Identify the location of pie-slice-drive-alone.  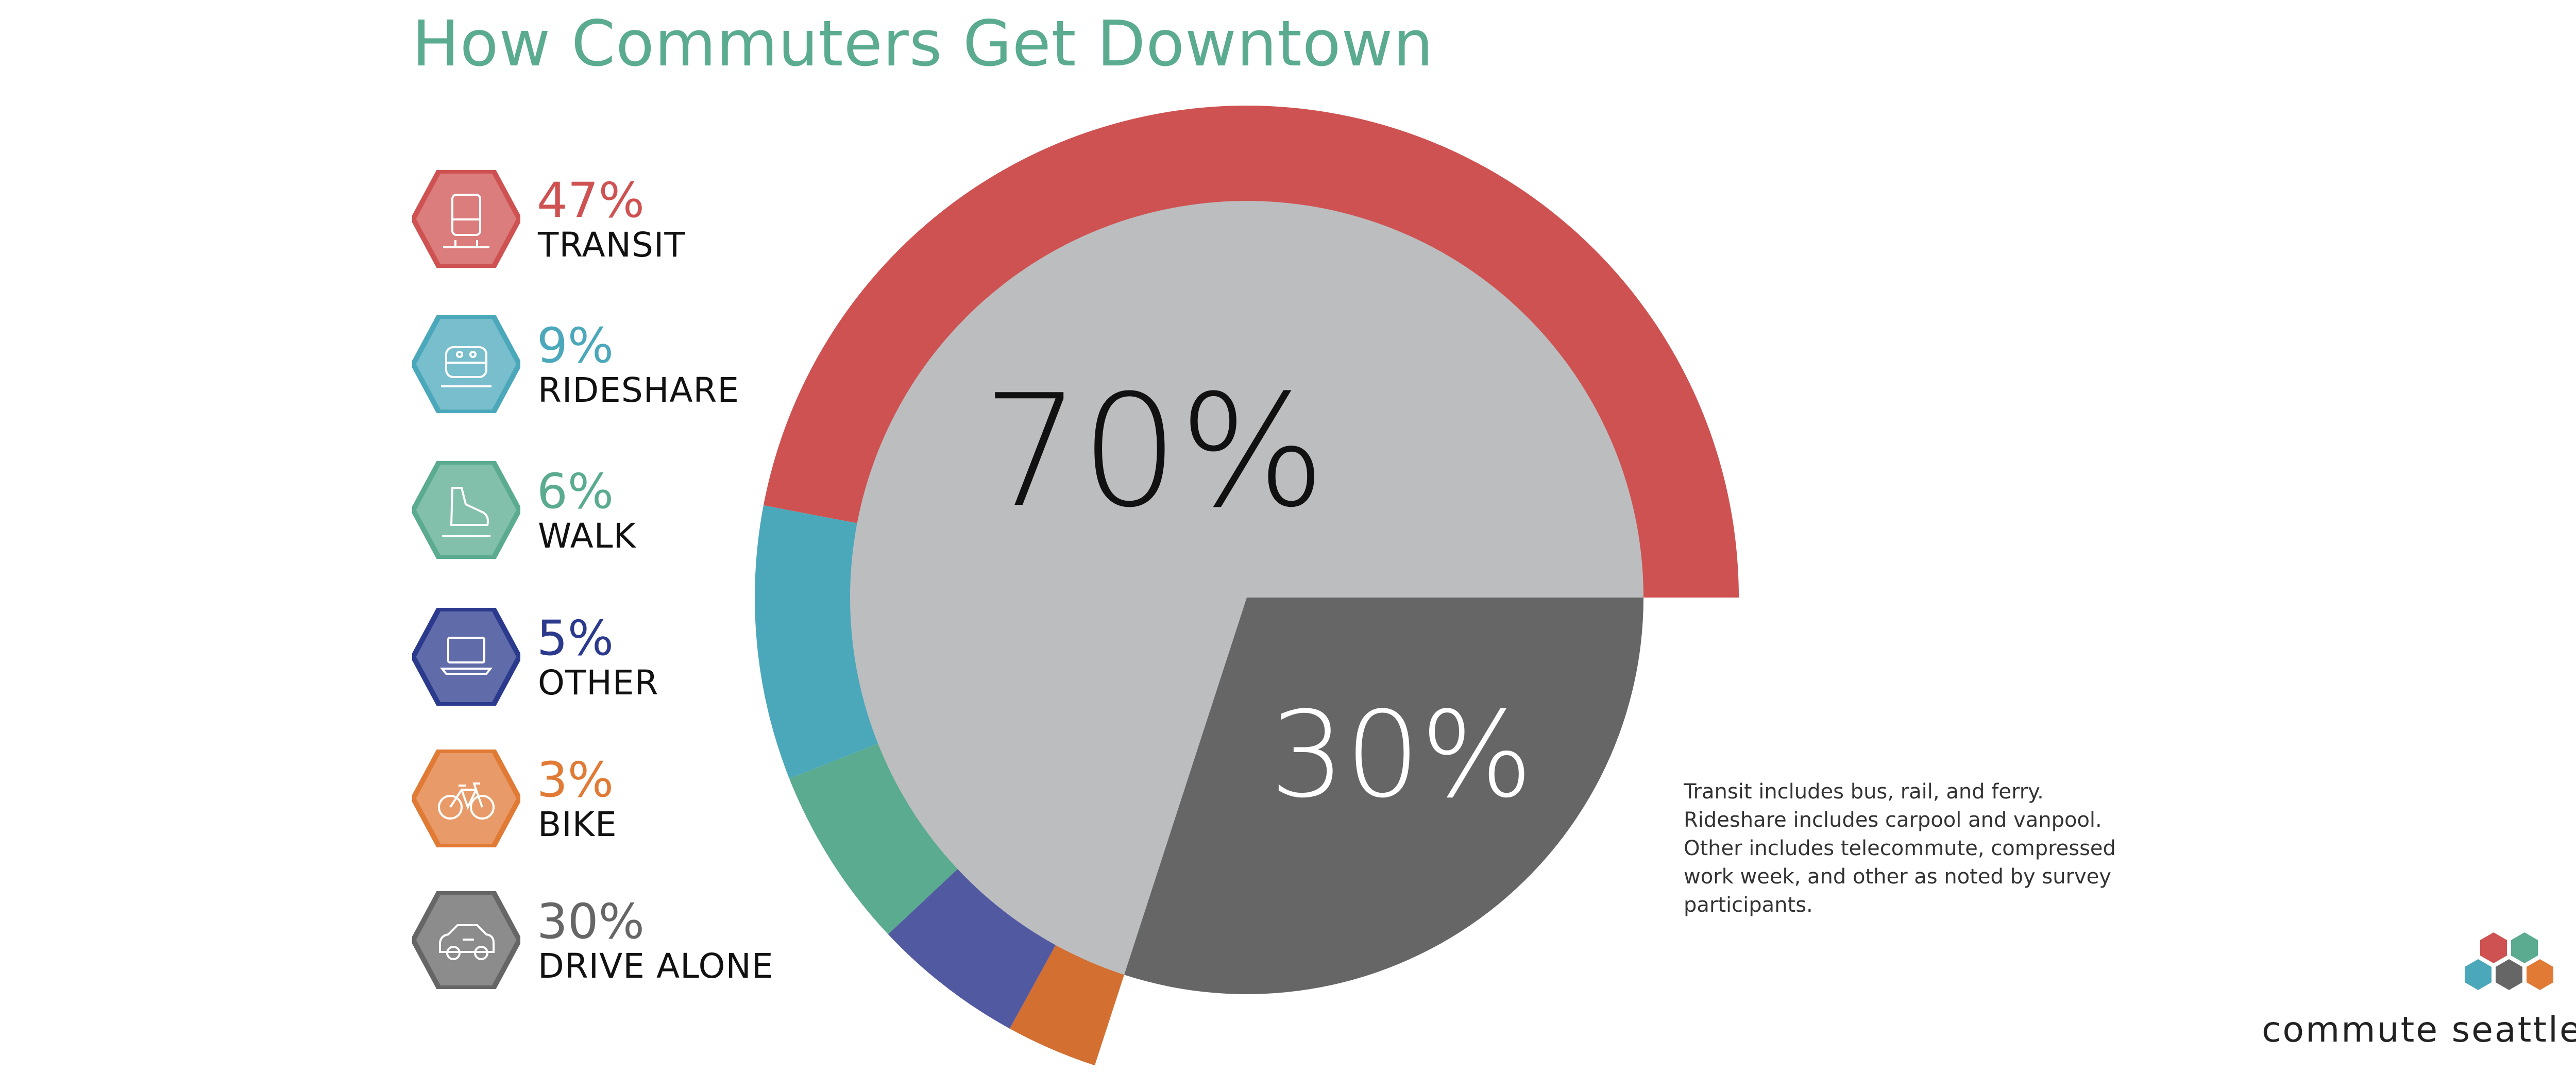
(1383, 796).